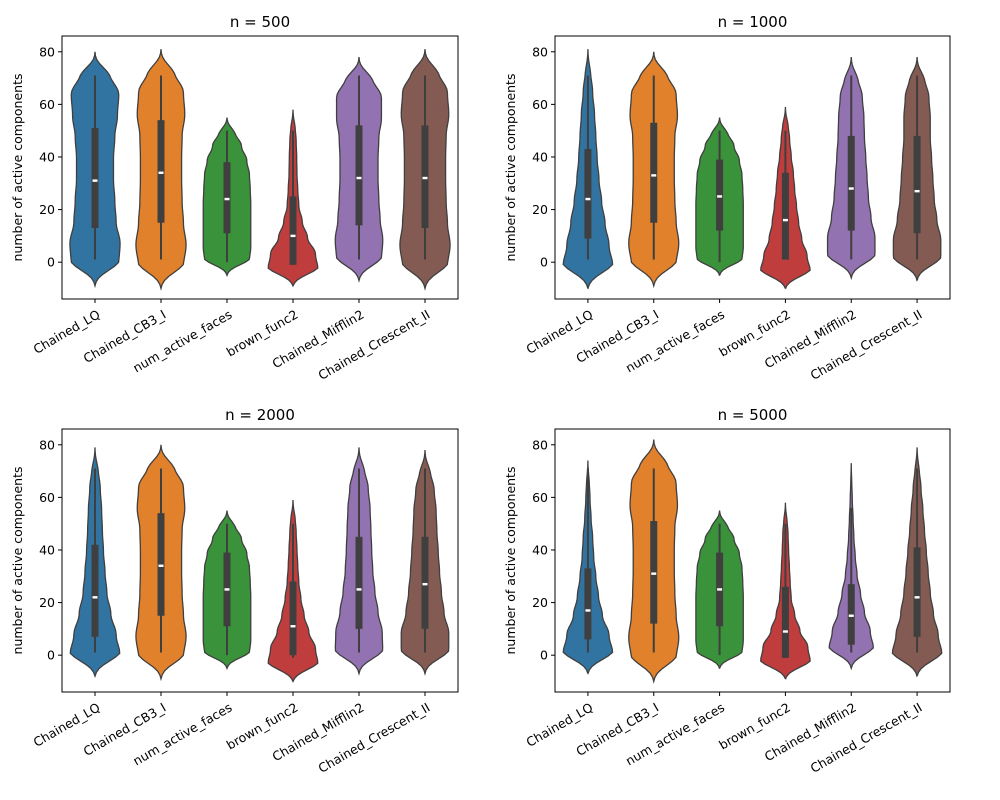 This screenshot has width=1000, height=800. I want to click on subplot-title: n = 2000, so click(260, 415).